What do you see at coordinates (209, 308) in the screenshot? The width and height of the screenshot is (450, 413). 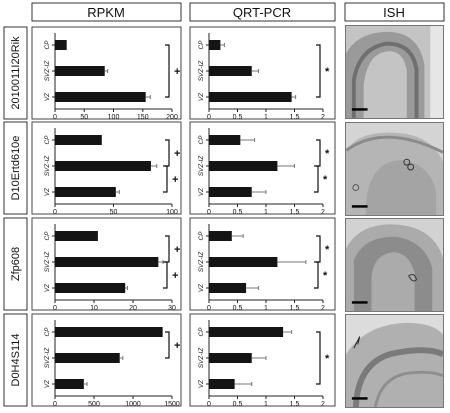 I see `chart-zfp608-qrt-pcr-x-tick-label: 0` at bounding box center [209, 308].